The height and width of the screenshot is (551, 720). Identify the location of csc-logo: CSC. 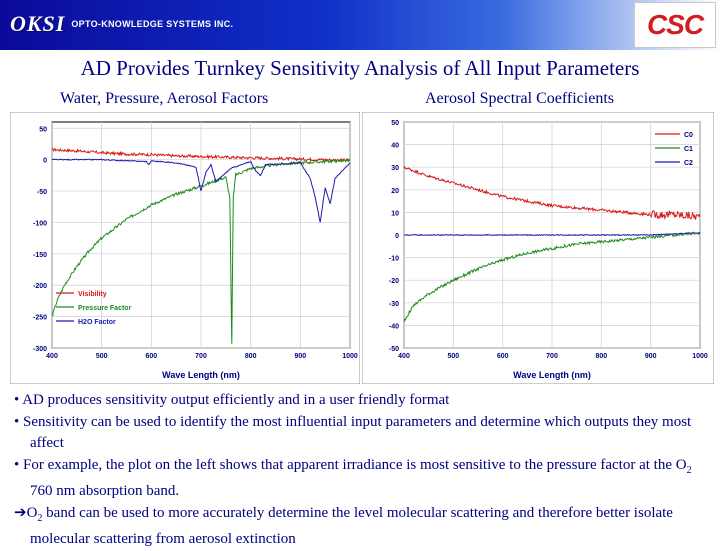
(675, 25).